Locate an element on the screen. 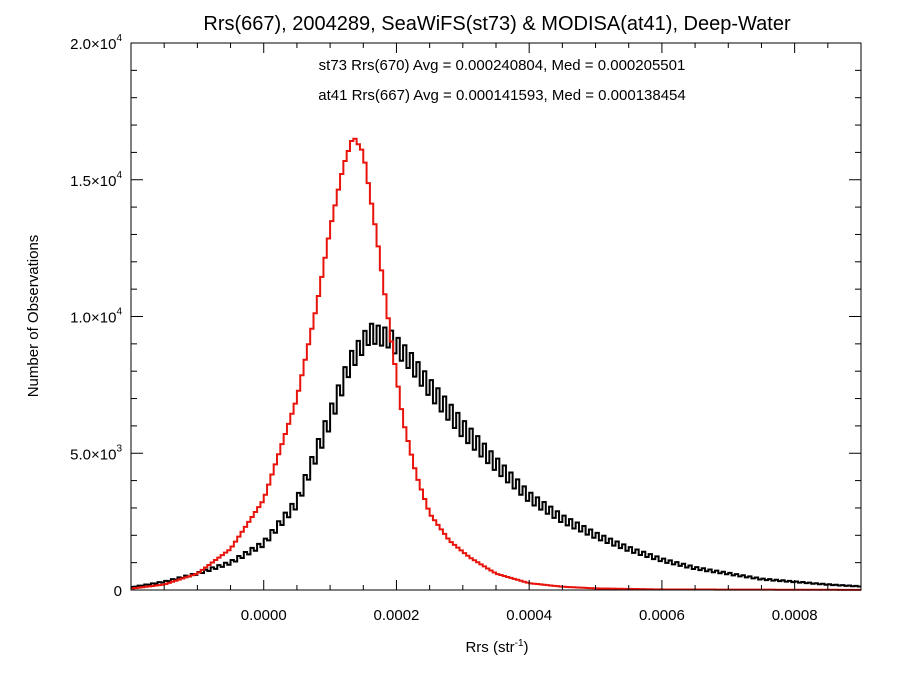 The height and width of the screenshot is (675, 900). x-tick-label: 0.0004 is located at coordinates (529, 615).